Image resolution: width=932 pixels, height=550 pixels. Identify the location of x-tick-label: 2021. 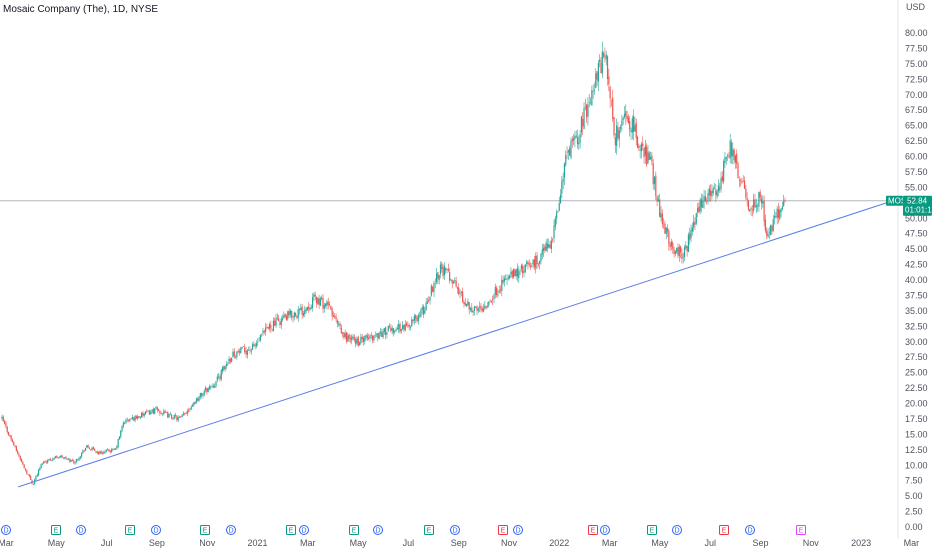
(257, 543).